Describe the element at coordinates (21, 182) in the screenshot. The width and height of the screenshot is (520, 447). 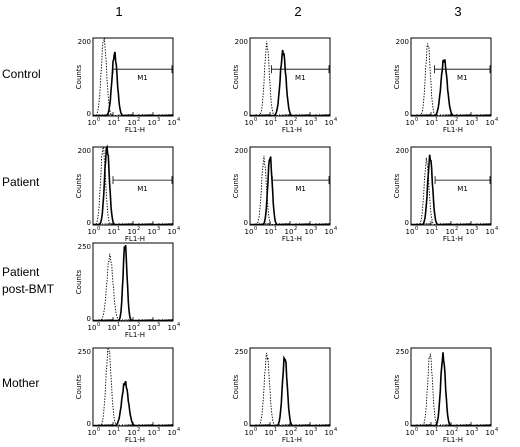
I see `row-label-1-line-0: Patient` at that location.